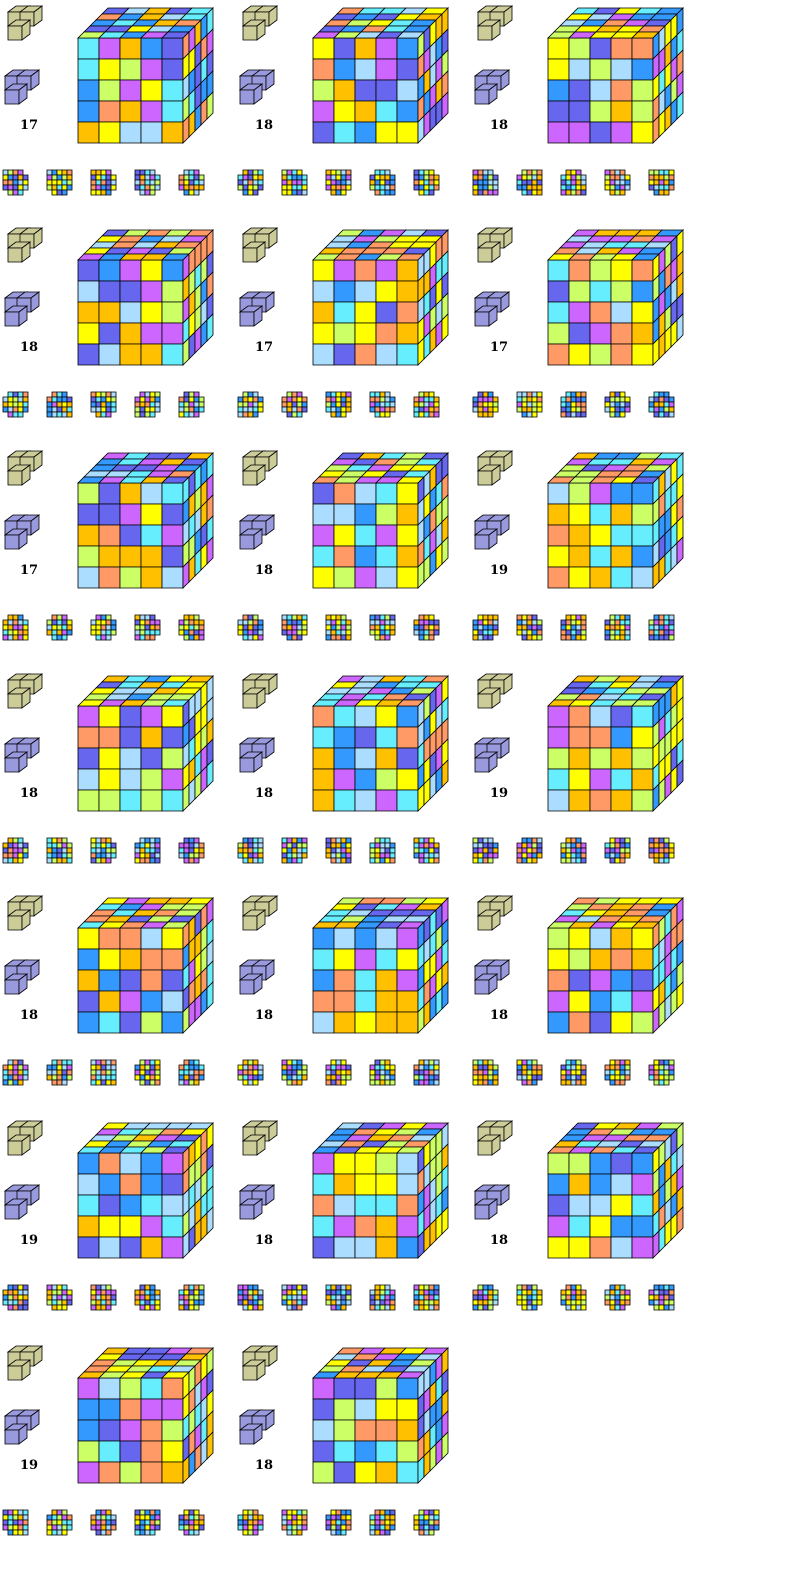  What do you see at coordinates (29, 1465) in the screenshot?
I see `piece-count-label: 19` at bounding box center [29, 1465].